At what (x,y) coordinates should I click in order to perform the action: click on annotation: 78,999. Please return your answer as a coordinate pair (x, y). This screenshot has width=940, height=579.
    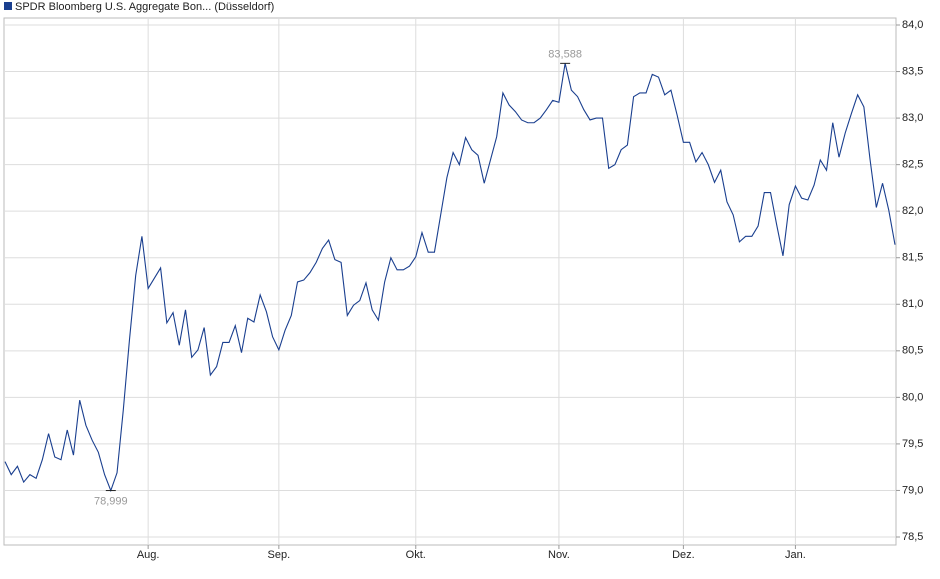
    Looking at the image, I should click on (111, 501).